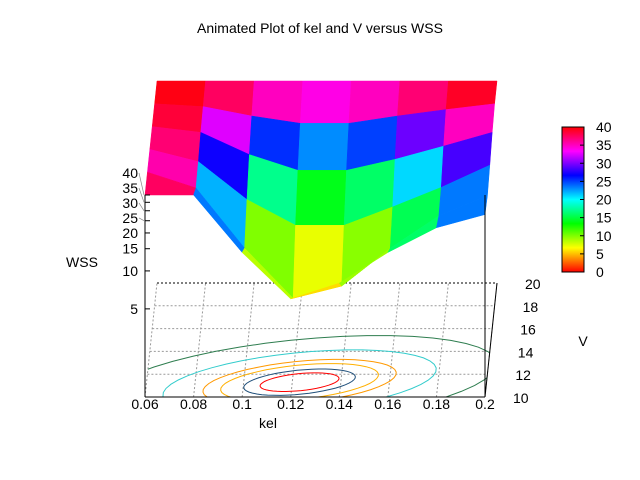  What do you see at coordinates (583, 341) in the screenshot?
I see `y-axis-label: V` at bounding box center [583, 341].